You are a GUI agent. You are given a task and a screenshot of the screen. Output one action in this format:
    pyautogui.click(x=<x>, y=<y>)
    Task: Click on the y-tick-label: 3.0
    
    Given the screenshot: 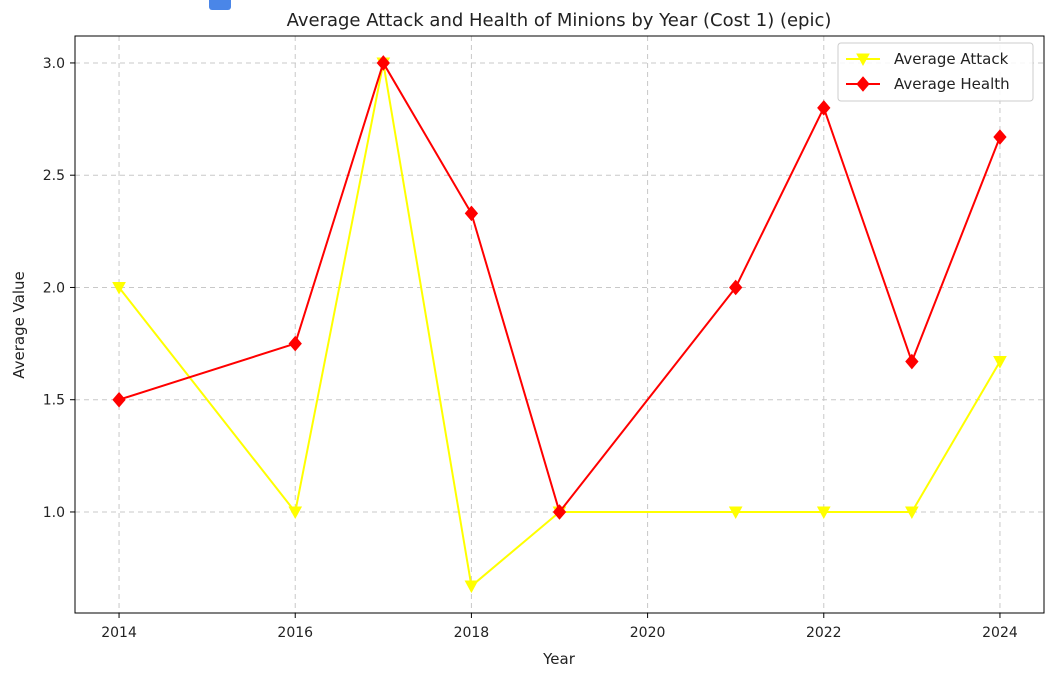 What is the action you would take?
    pyautogui.click(x=54, y=64)
    